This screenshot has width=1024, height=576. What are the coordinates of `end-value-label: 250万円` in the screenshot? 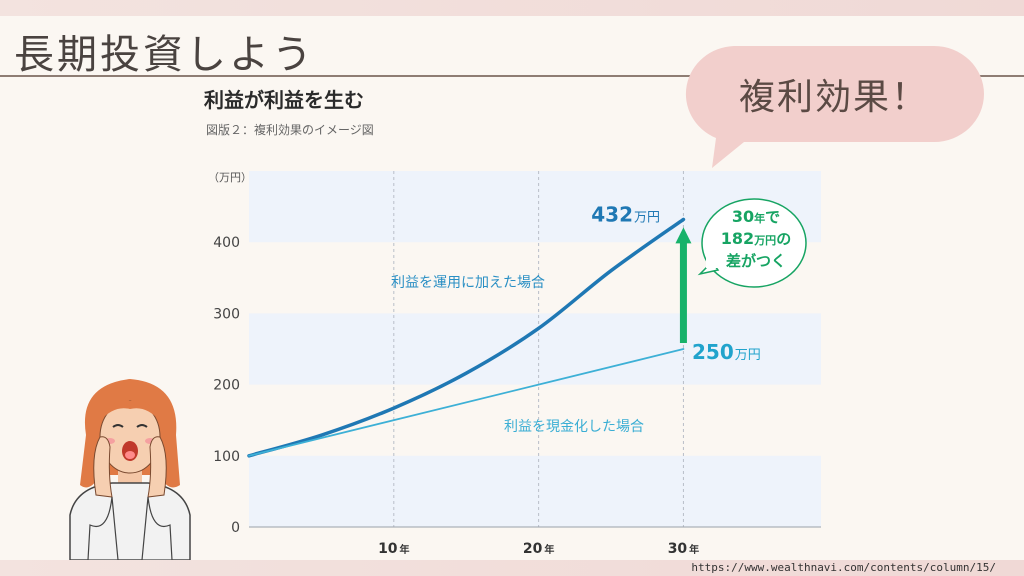 It's located at (726, 352).